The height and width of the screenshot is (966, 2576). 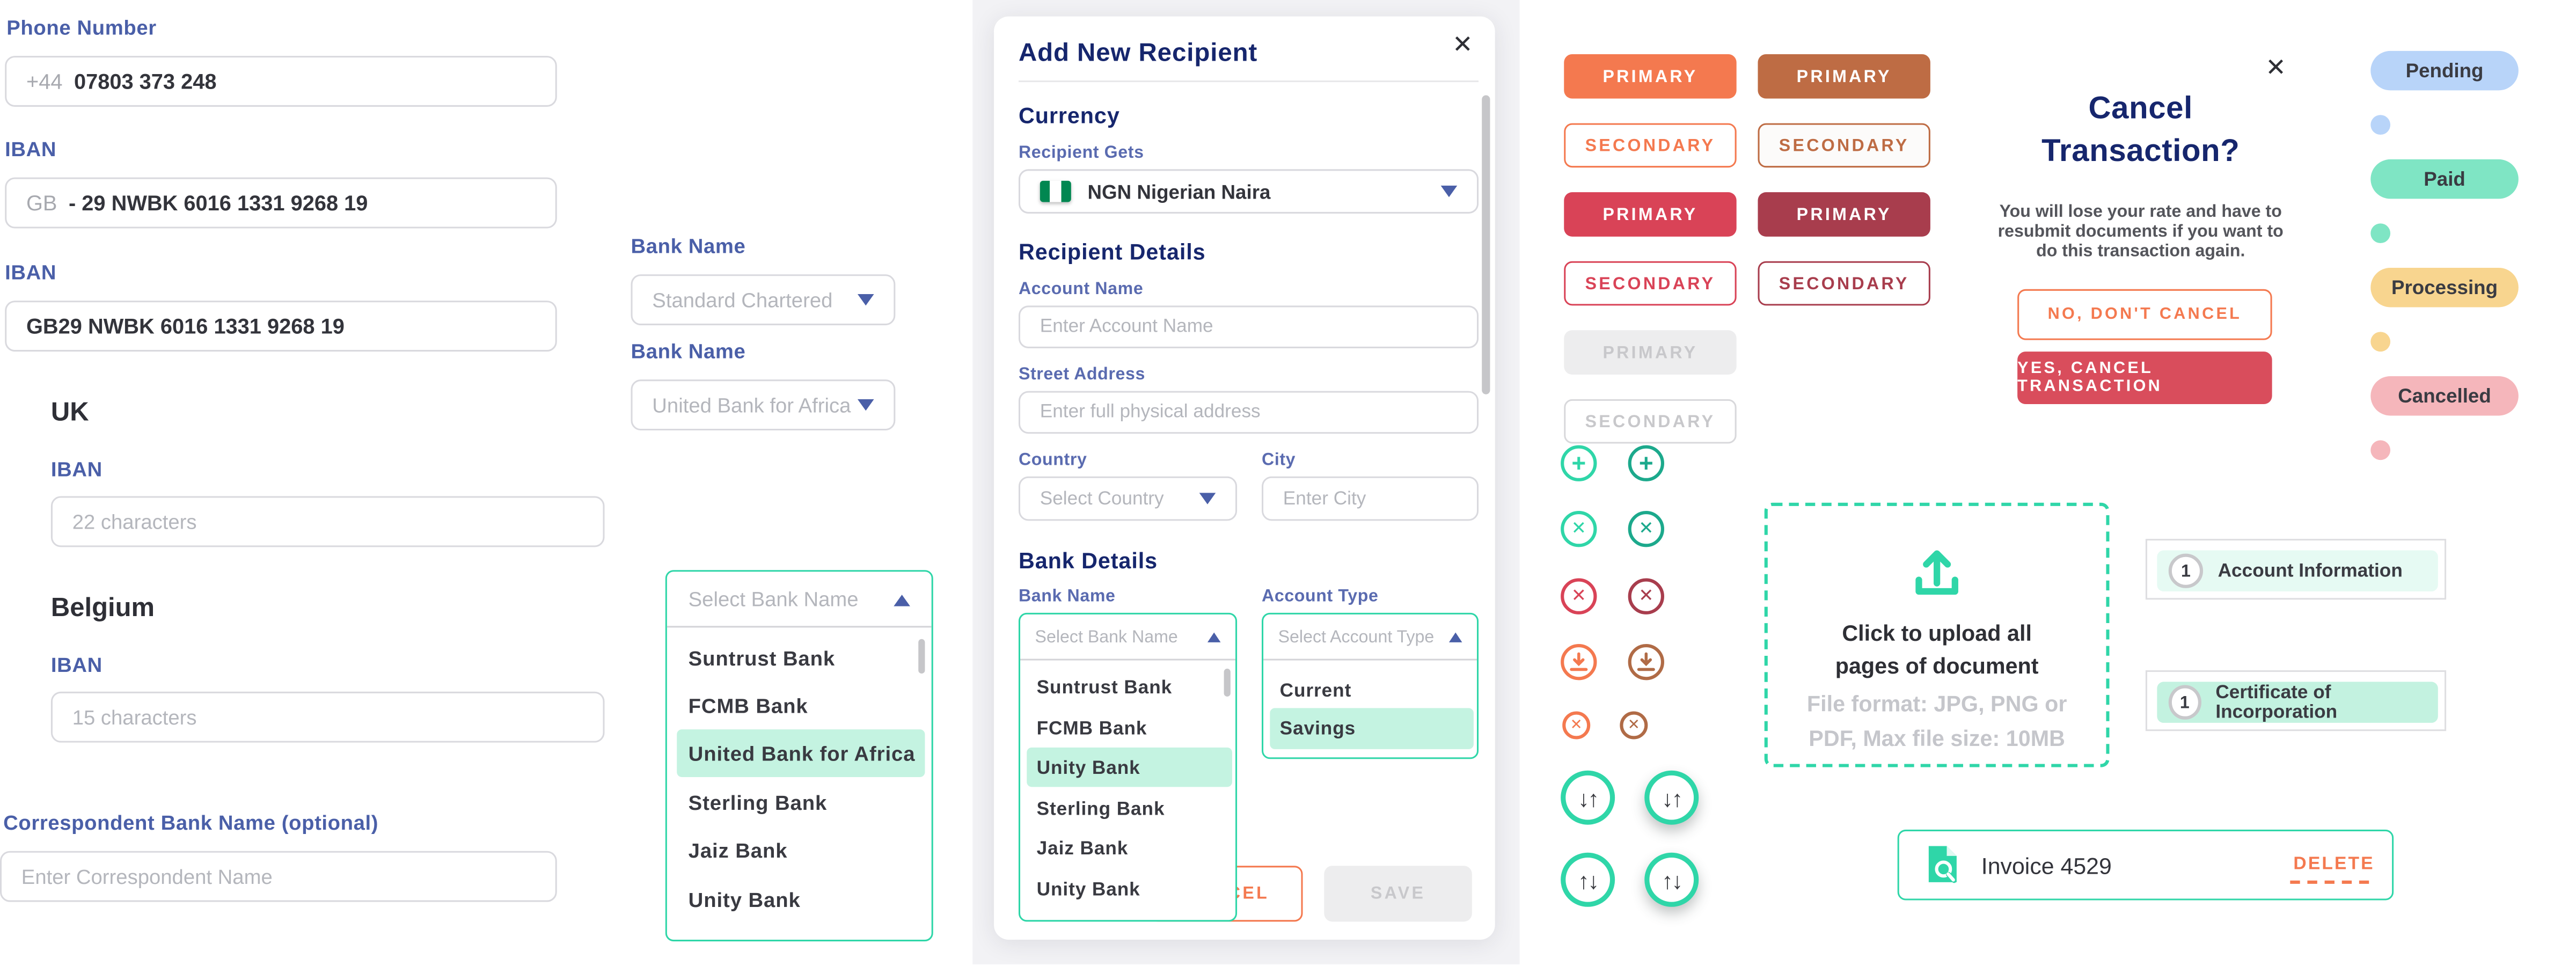 I want to click on status-badge-paid: Paid, so click(x=2444, y=179).